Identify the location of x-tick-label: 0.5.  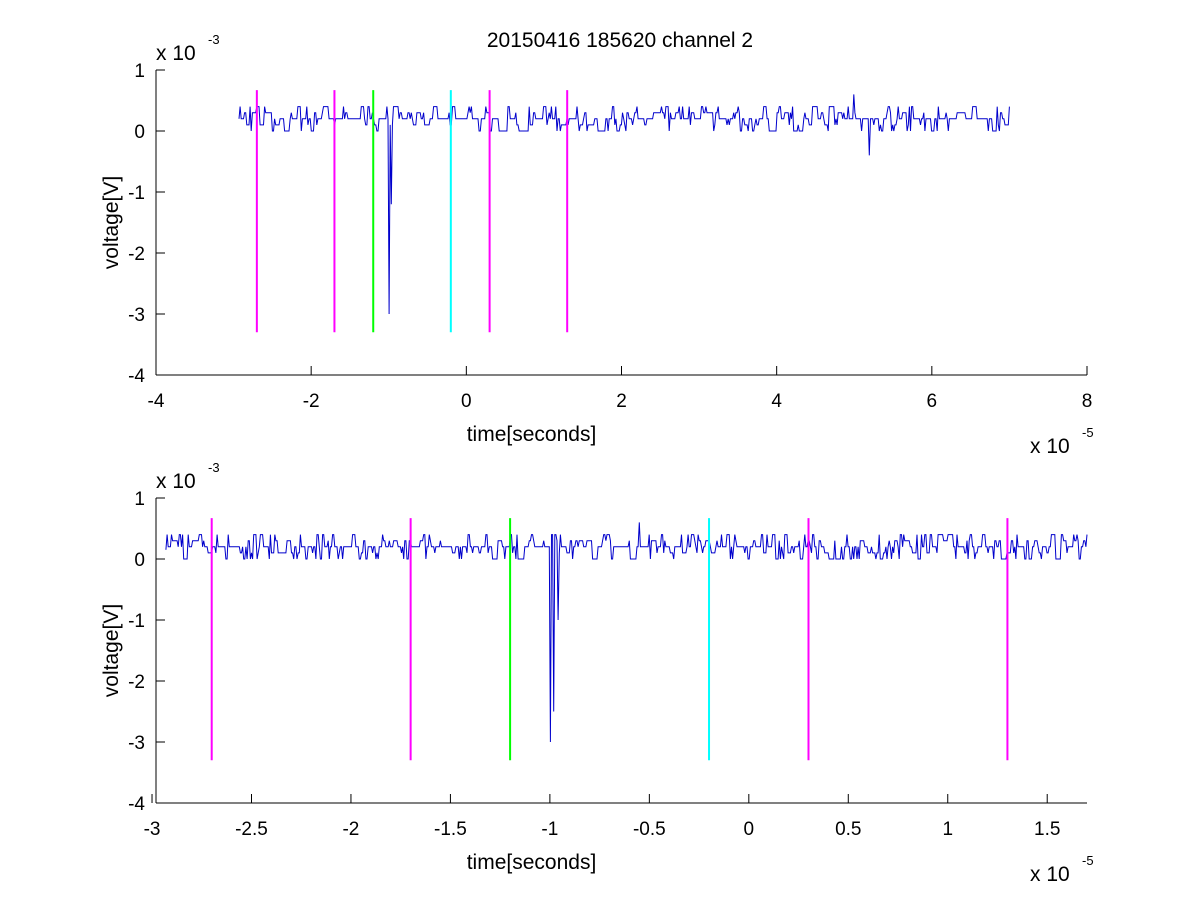
(848, 829).